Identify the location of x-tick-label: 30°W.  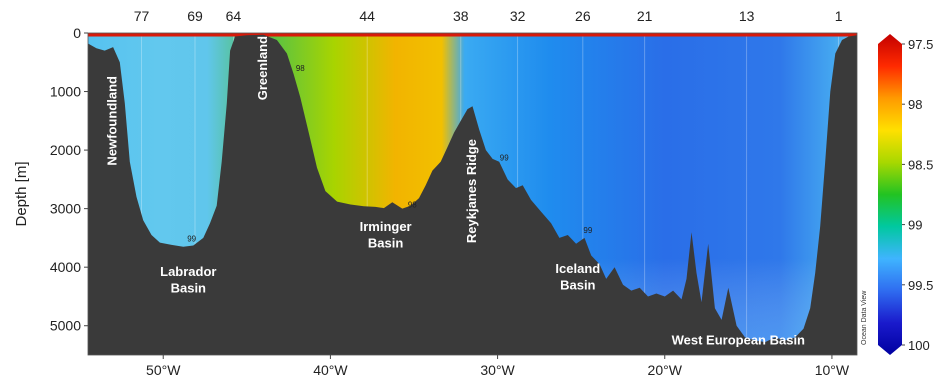
(497, 370).